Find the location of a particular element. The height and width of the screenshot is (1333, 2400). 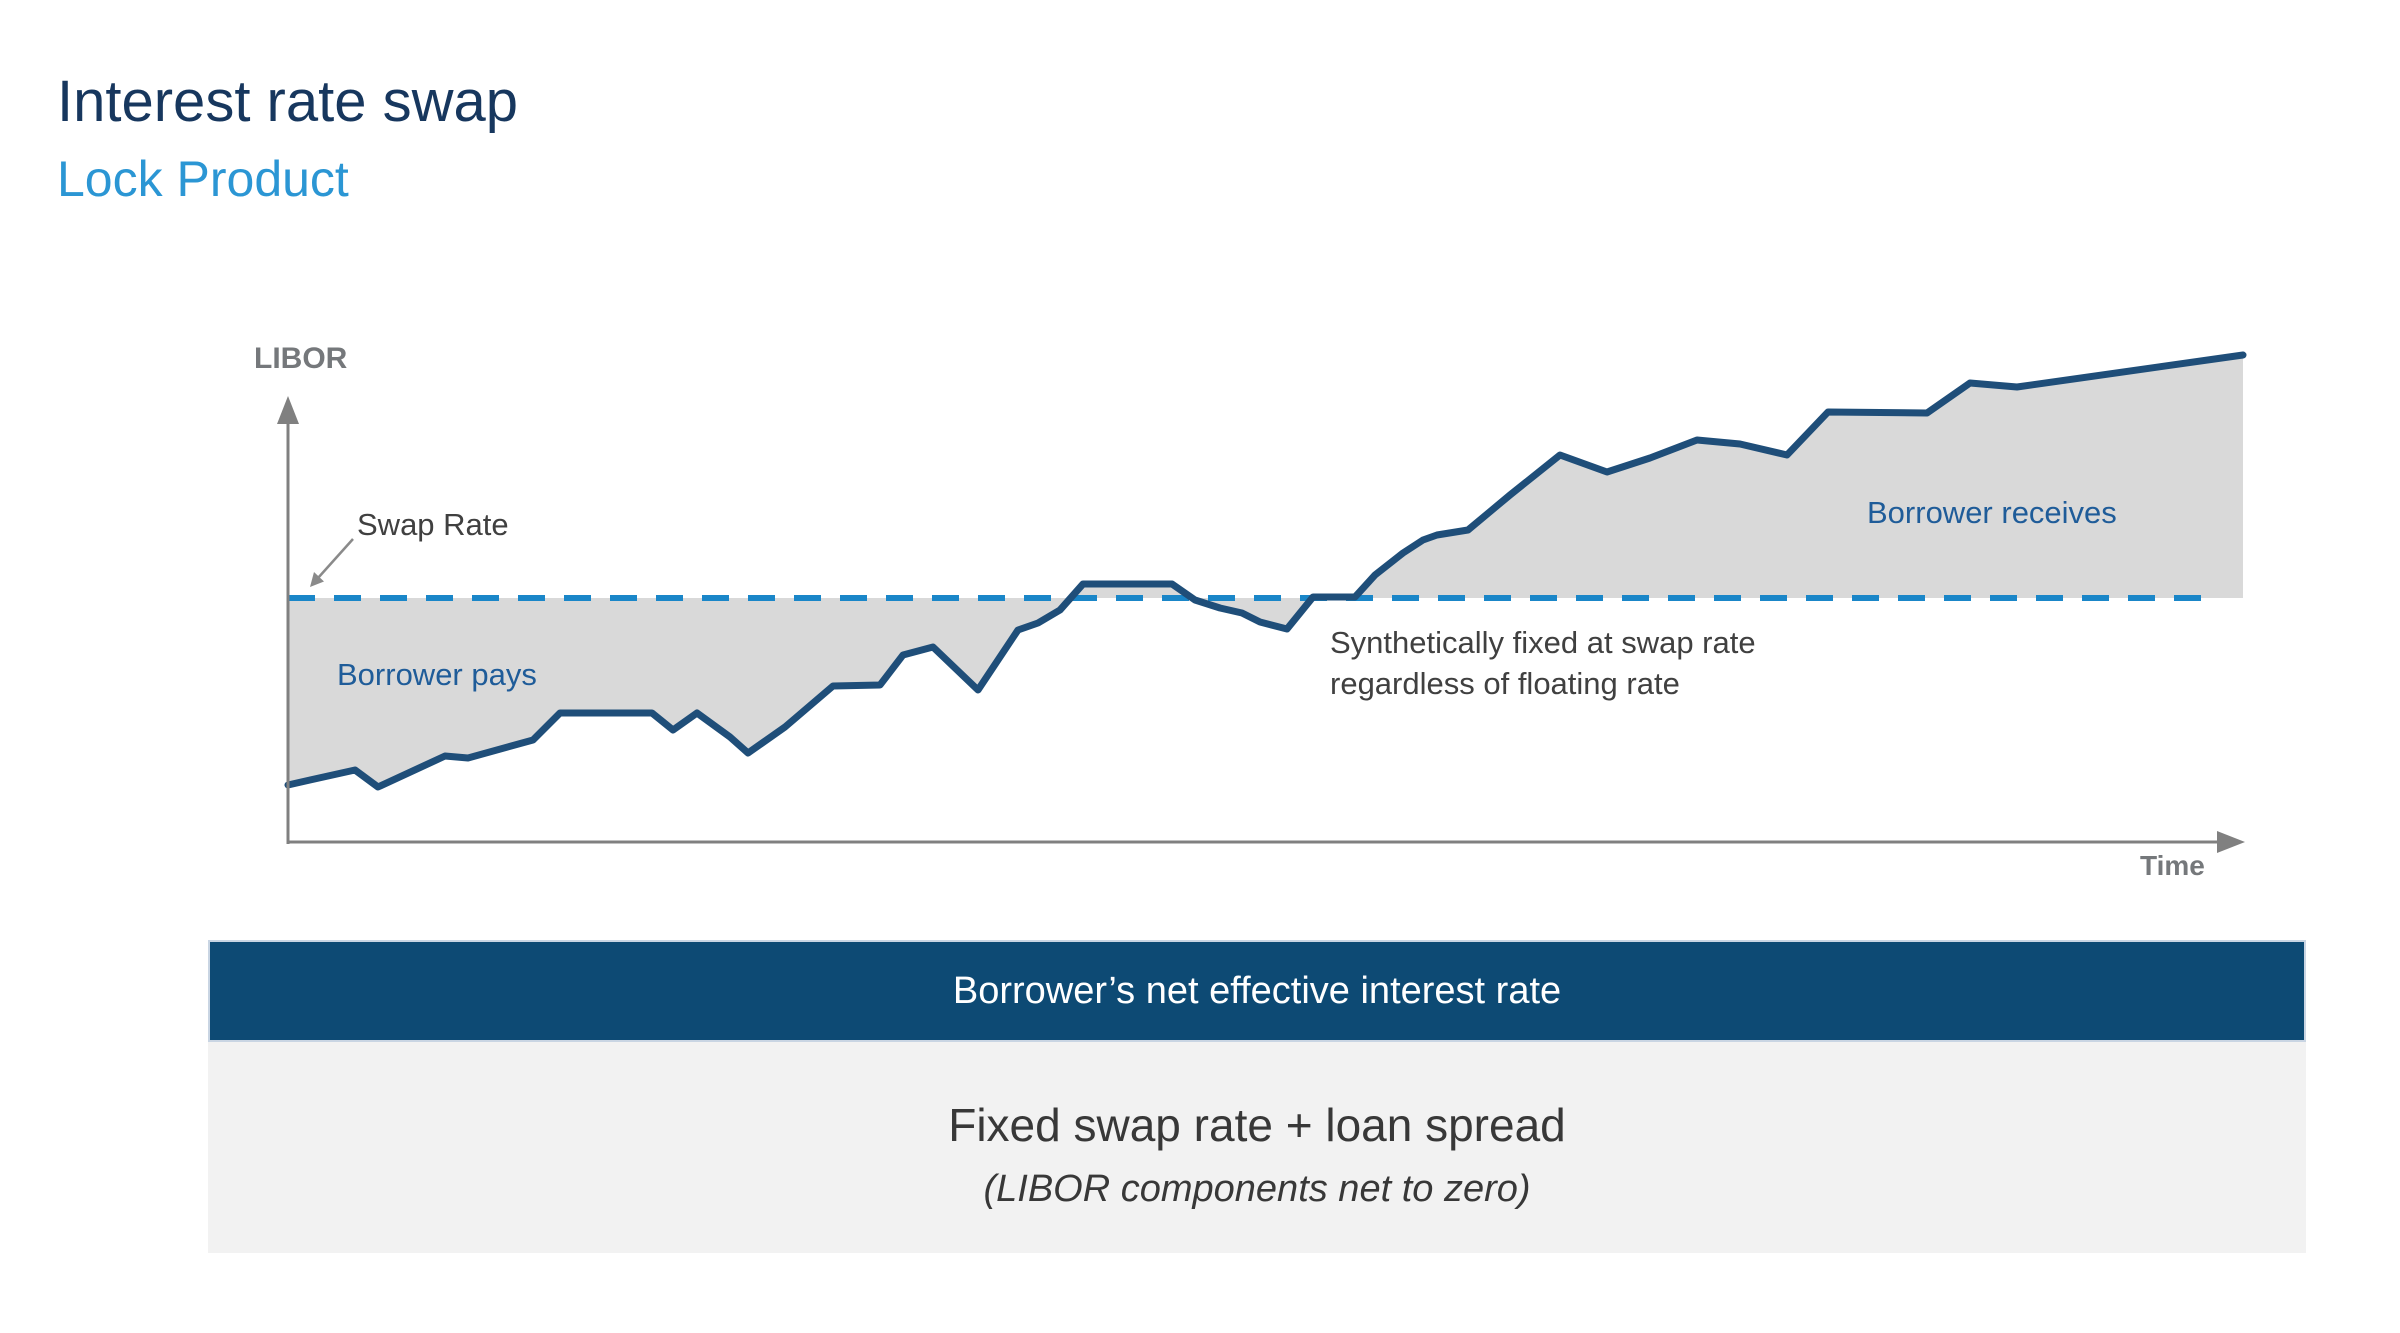

swap-rate-label: Swap Rate is located at coordinates (433, 524).